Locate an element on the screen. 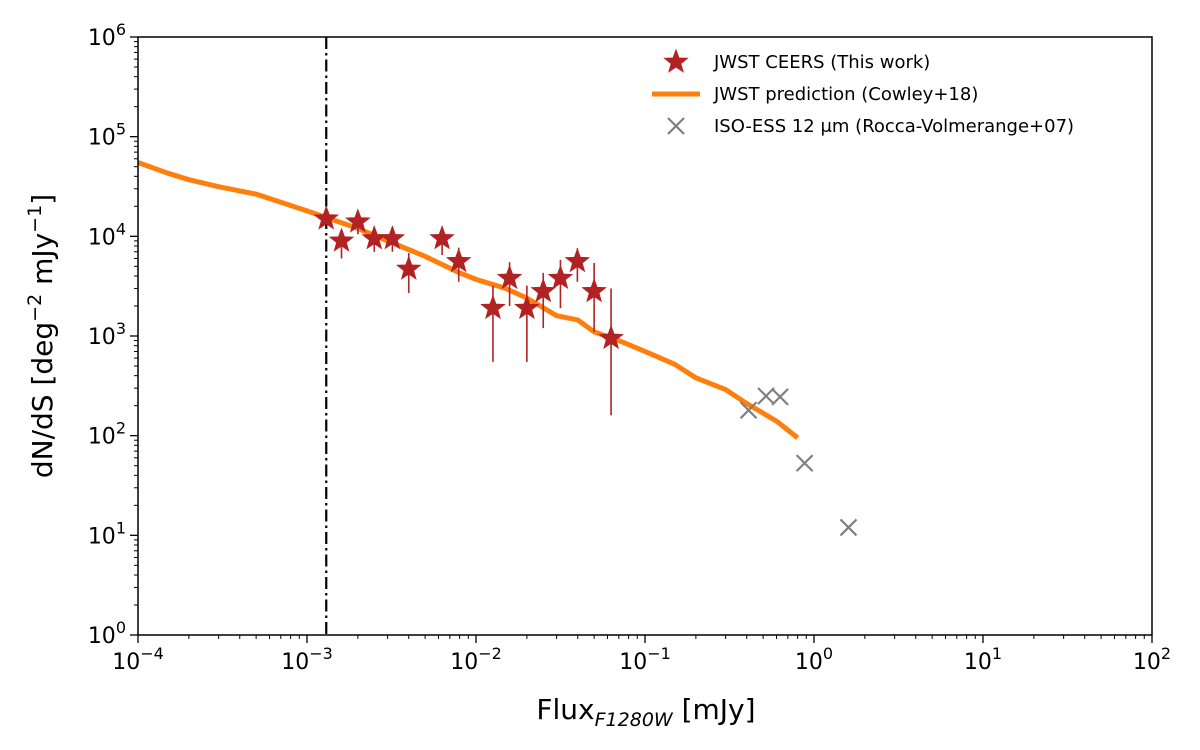 This screenshot has width=1200, height=750. x-tick-label: 10¹ is located at coordinates (983, 659).